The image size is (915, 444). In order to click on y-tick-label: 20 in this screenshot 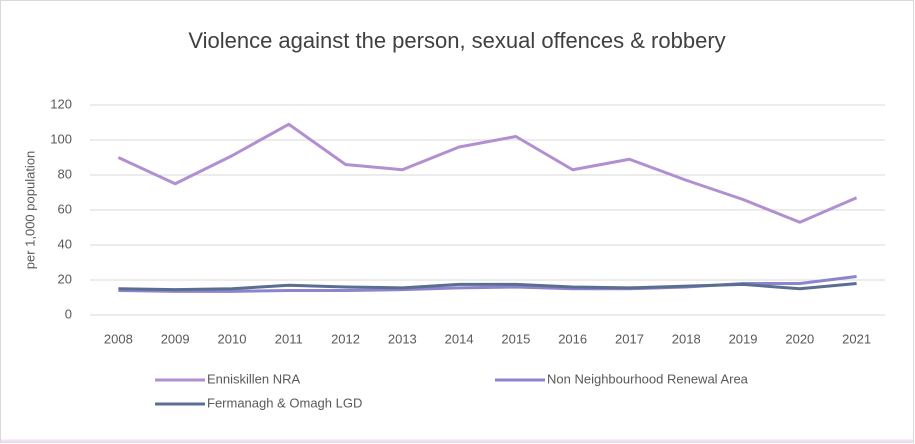, I will do `click(65, 278)`.